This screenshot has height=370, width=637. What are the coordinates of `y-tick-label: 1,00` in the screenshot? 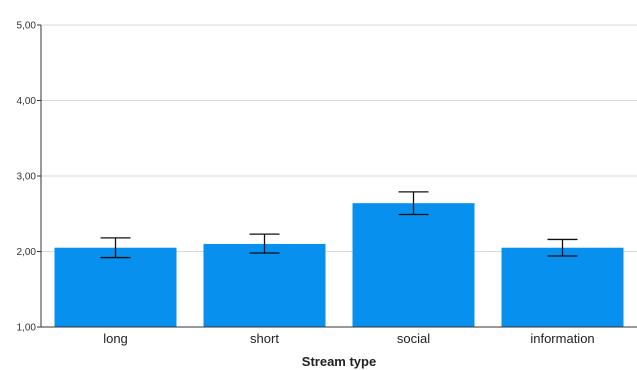 It's located at (27, 328).